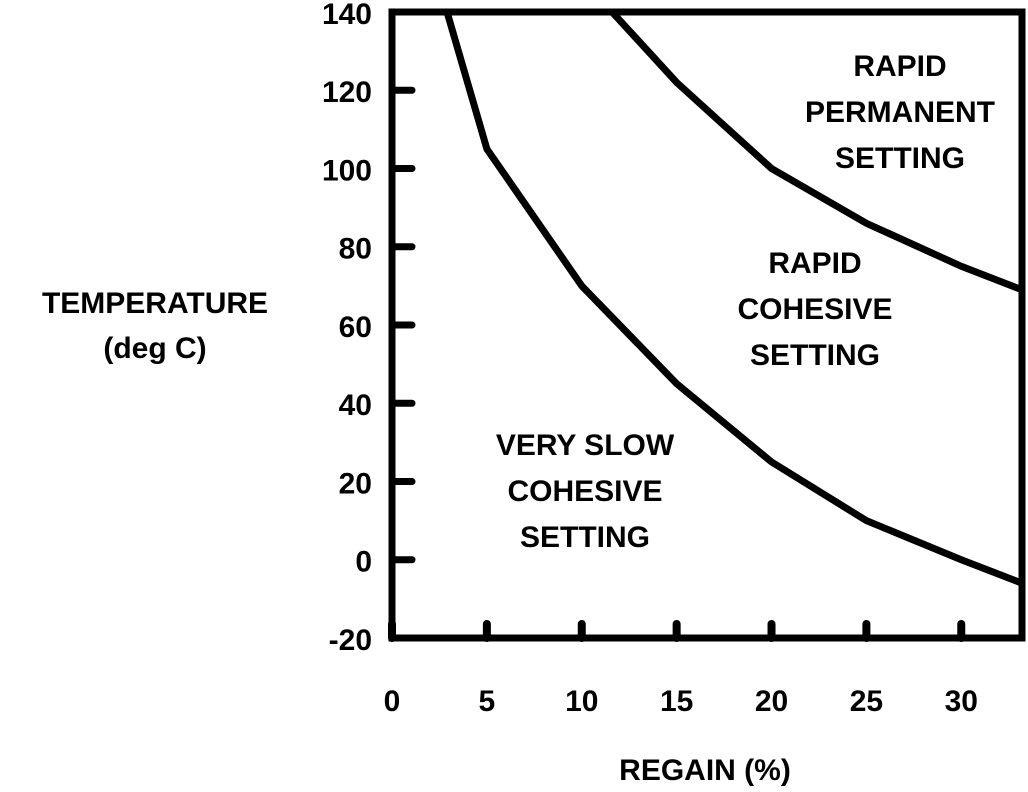 The height and width of the screenshot is (792, 1028). What do you see at coordinates (961, 701) in the screenshot?
I see `x-tick-label: 30` at bounding box center [961, 701].